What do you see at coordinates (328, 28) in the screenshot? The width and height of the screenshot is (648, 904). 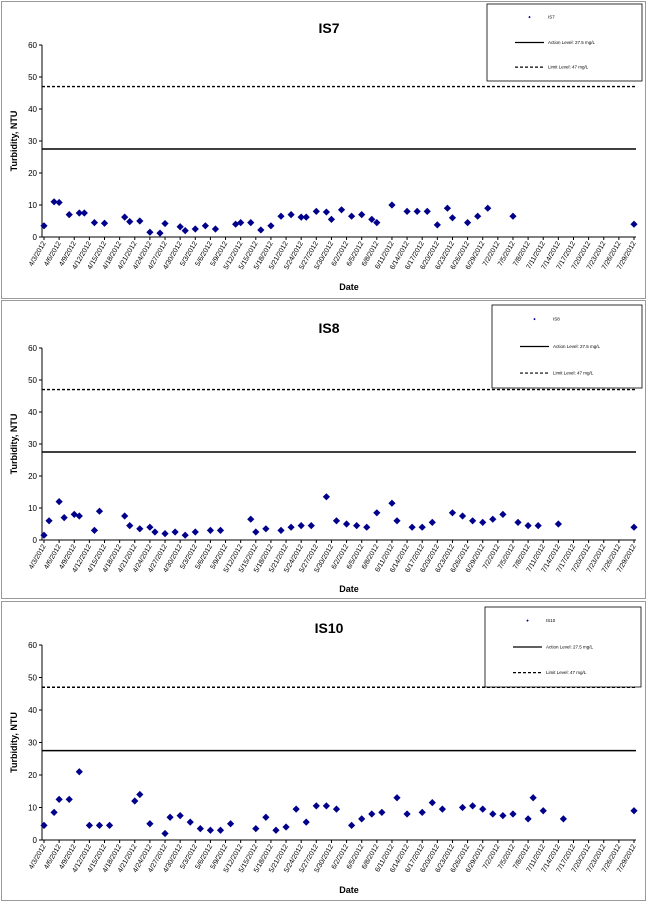 I see `chart-title: IS7` at bounding box center [328, 28].